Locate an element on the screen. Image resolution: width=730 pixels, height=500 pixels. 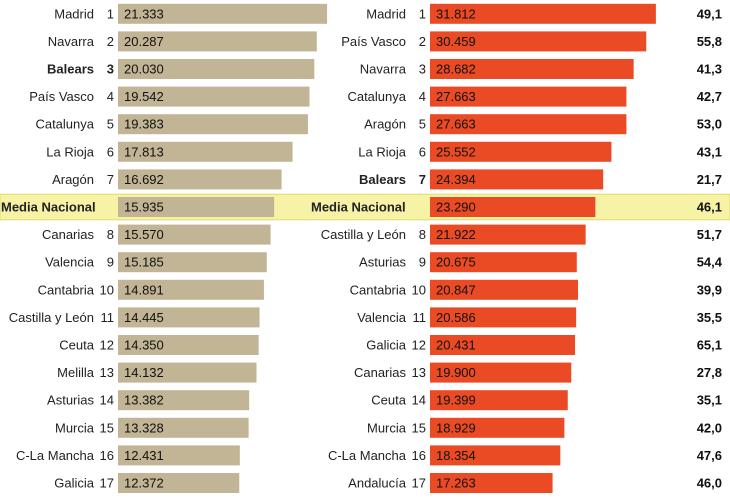
right-region-label: Castilla y León is located at coordinates (363, 234).